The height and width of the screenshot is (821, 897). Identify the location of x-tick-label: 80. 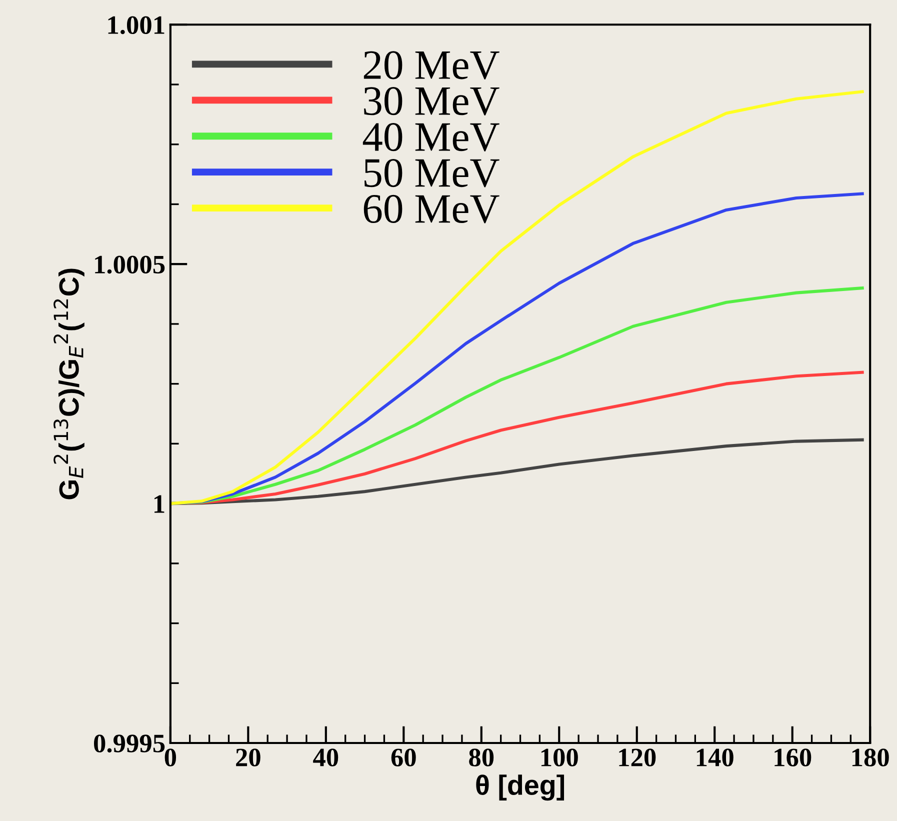
(481, 757).